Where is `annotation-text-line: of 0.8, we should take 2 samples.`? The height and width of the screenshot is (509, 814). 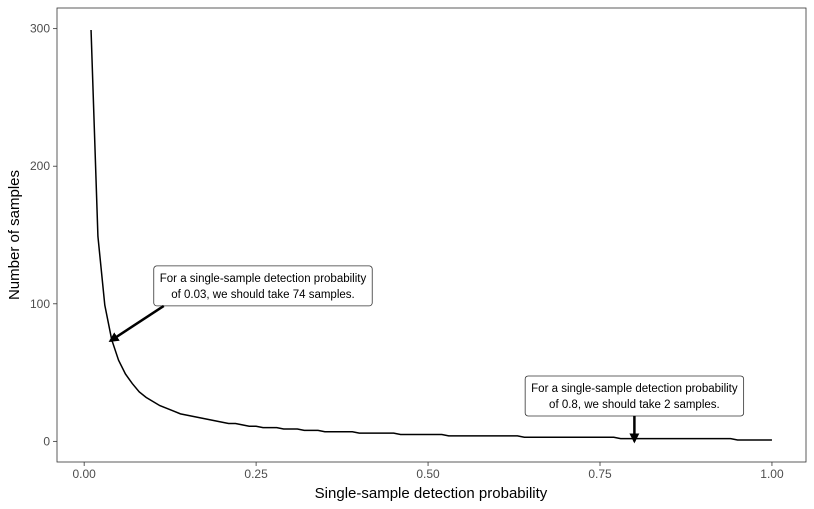
annotation-text-line: of 0.8, we should take 2 samples. is located at coordinates (634, 405).